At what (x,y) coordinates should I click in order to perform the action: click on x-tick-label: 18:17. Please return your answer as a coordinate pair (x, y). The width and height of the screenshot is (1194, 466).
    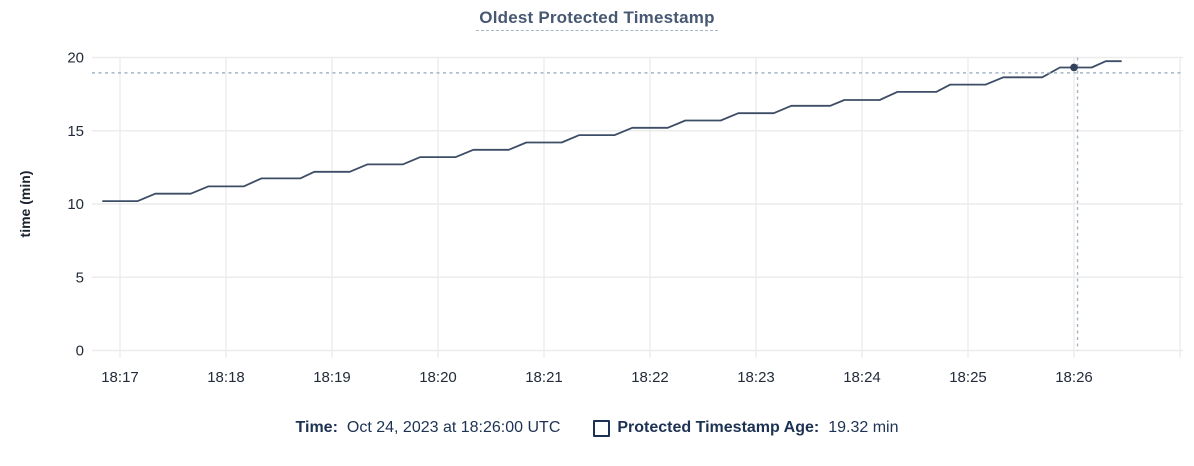
    Looking at the image, I should click on (120, 377).